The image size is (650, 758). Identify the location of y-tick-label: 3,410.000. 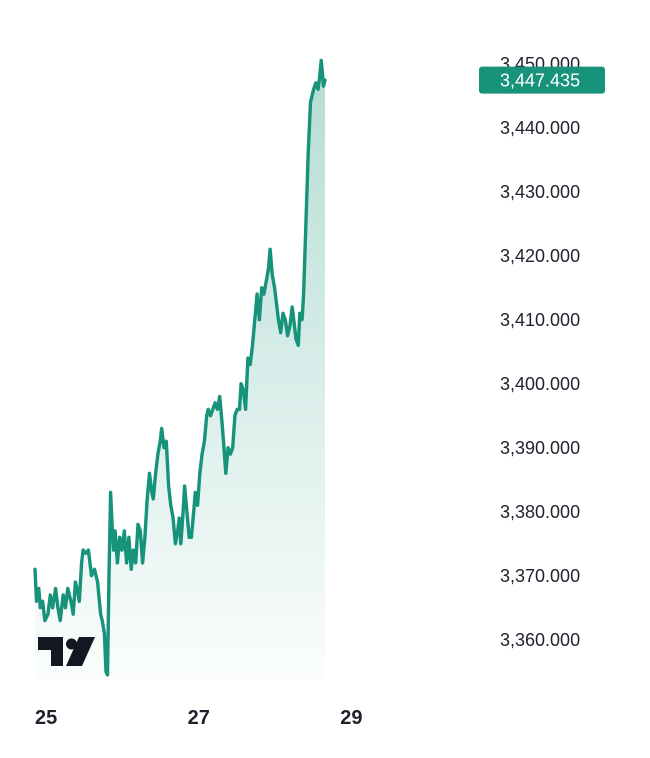
(540, 320).